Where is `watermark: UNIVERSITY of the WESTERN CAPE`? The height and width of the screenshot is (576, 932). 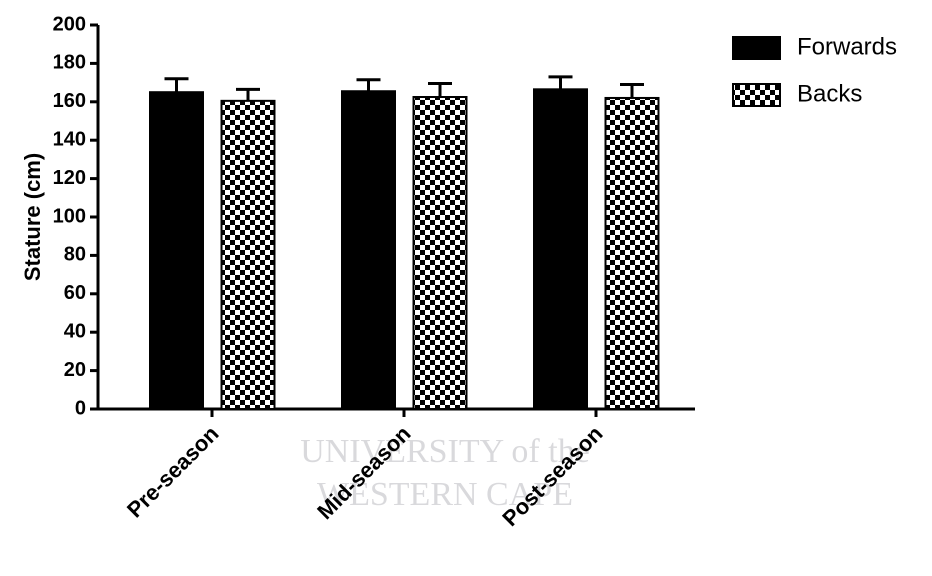
watermark: UNIVERSITY of the WESTERN CAPE is located at coordinates (445, 473).